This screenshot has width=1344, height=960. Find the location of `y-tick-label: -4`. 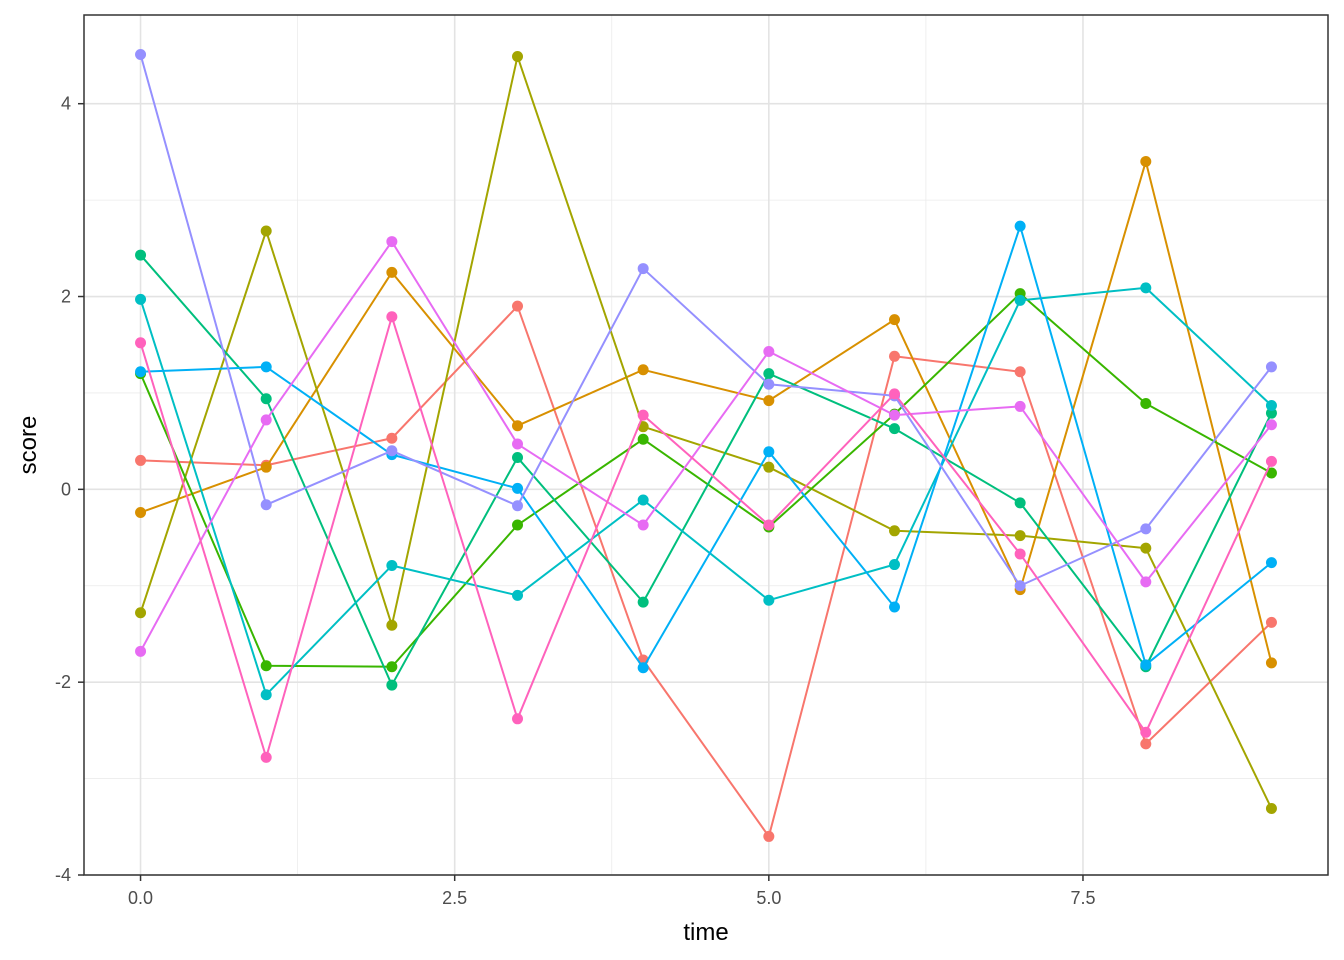

y-tick-label: -4 is located at coordinates (63, 875).